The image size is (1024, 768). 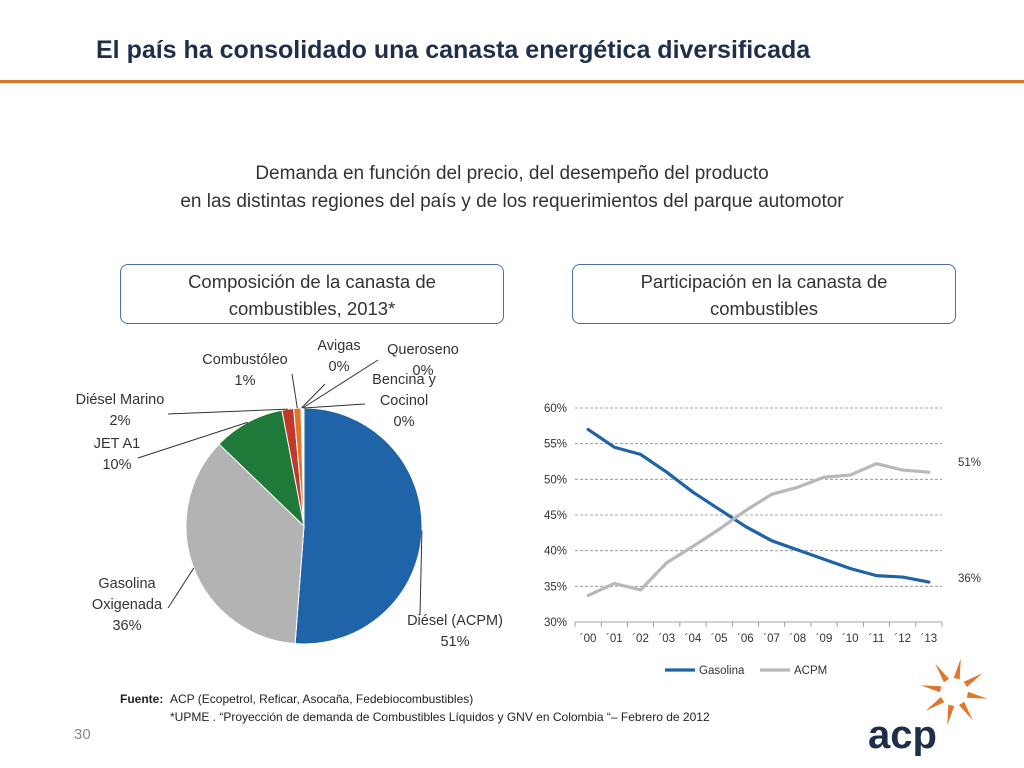 I want to click on x-tick-4: ´04, so click(x=693, y=639).